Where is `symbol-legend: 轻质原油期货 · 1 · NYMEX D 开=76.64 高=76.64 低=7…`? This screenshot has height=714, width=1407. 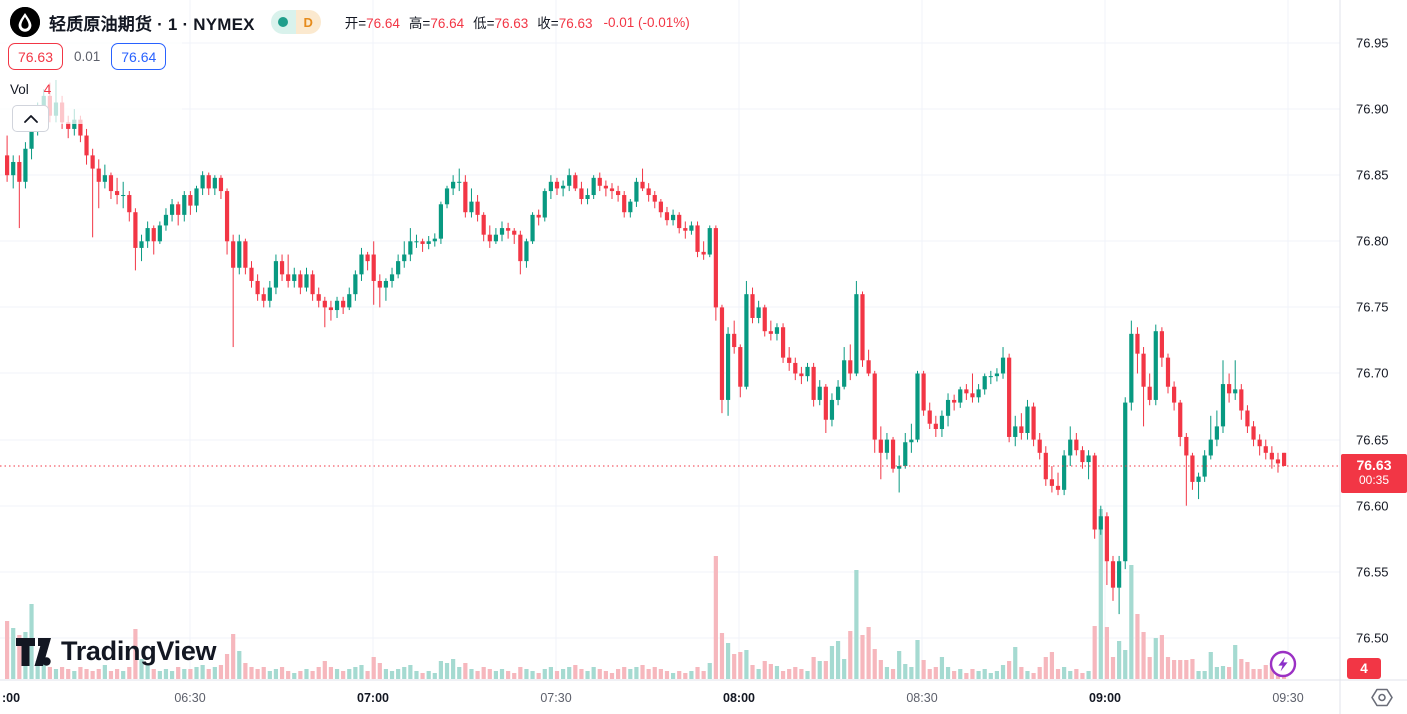 symbol-legend: 轻质原油期货 · 1 · NYMEX D 开=76.64 高=76.64 低=7… is located at coordinates (350, 22).